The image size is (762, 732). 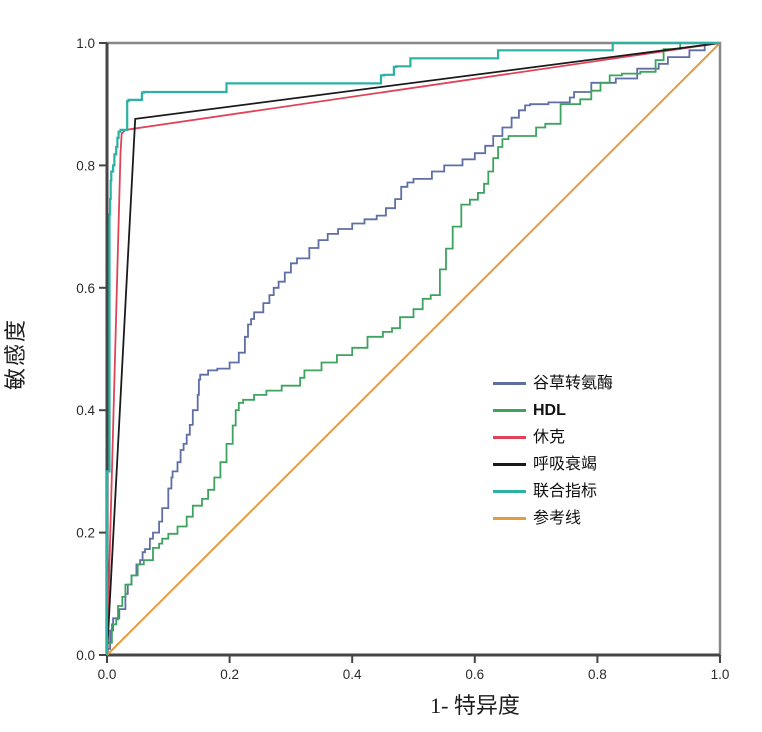 What do you see at coordinates (475, 705) in the screenshot?
I see `x-axis-title: 1- 特异度` at bounding box center [475, 705].